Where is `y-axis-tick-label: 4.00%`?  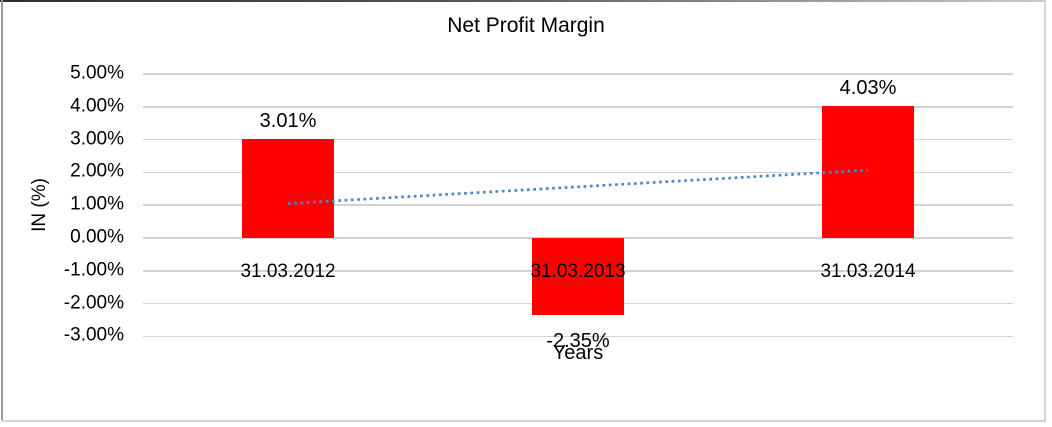
y-axis-tick-label: 4.00% is located at coordinates (97, 106).